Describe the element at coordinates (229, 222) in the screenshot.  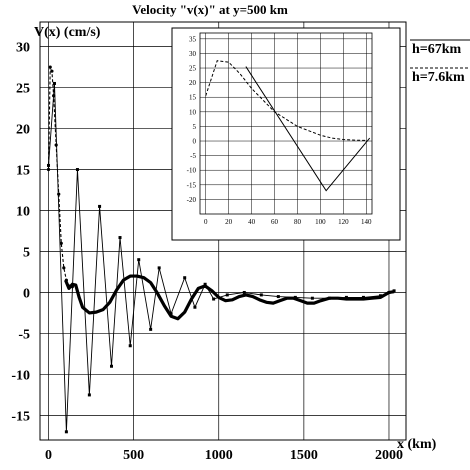
I see `inset-x-tick-label: 20` at that location.